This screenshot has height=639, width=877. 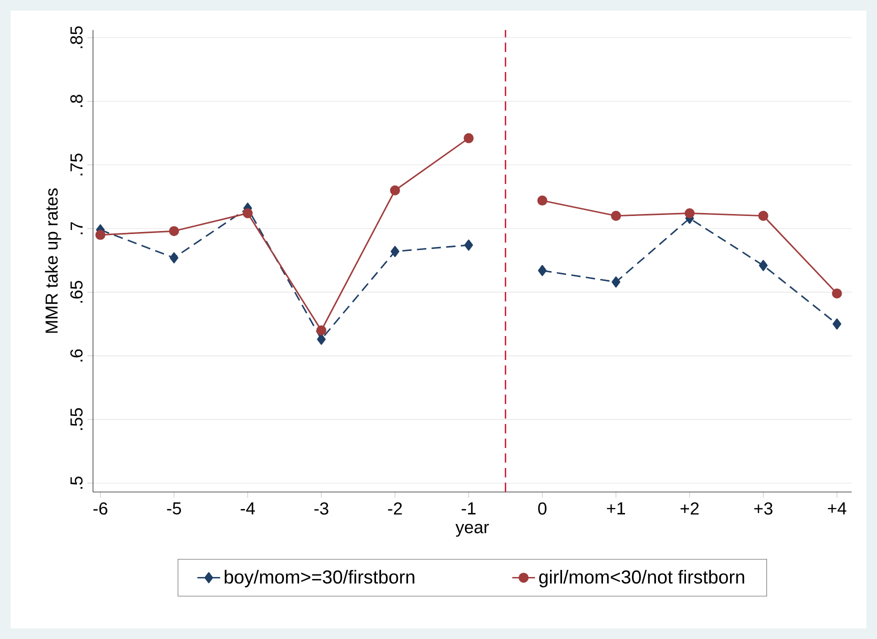 I want to click on x-tick-label: -4, so click(x=247, y=508).